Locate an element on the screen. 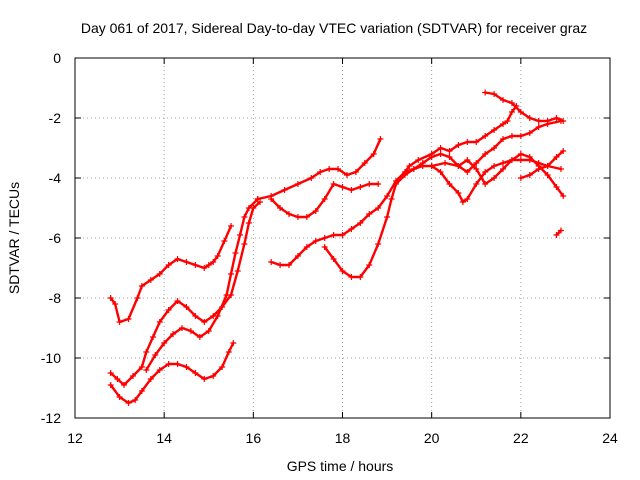 The height and width of the screenshot is (480, 640). y-tick-label: 0 is located at coordinates (57, 58).